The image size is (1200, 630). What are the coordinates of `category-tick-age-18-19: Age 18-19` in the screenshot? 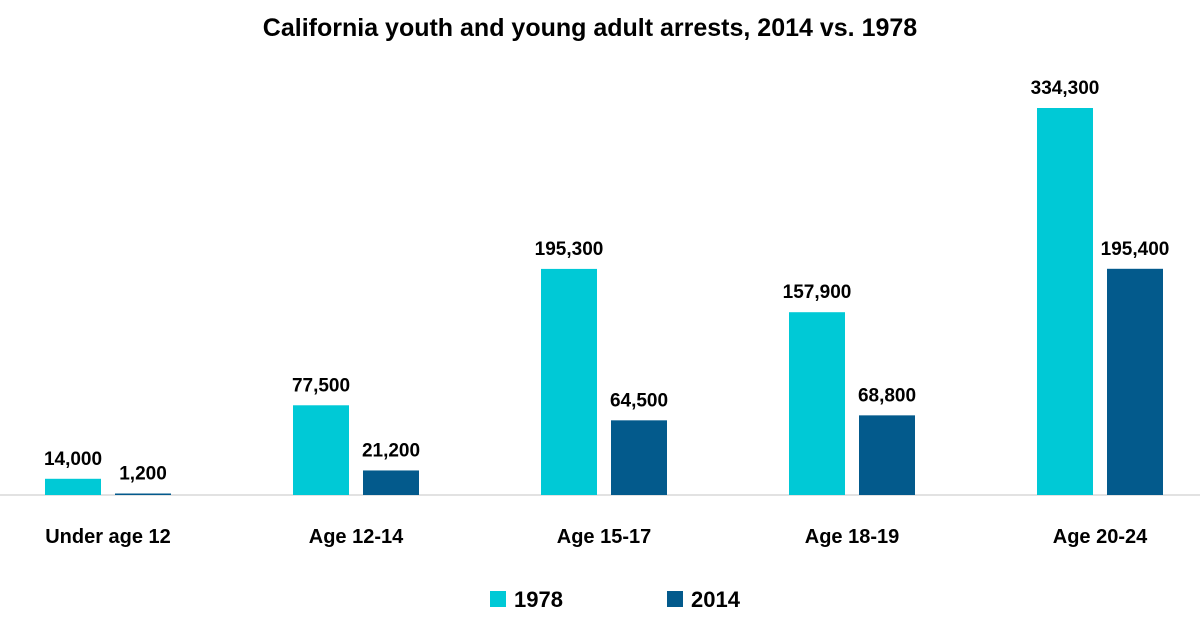 It's located at (852, 537).